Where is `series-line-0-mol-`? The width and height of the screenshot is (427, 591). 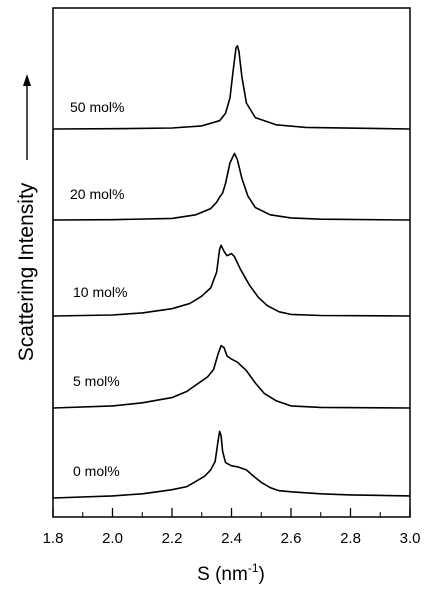 series-line-0-mol- is located at coordinates (231, 464).